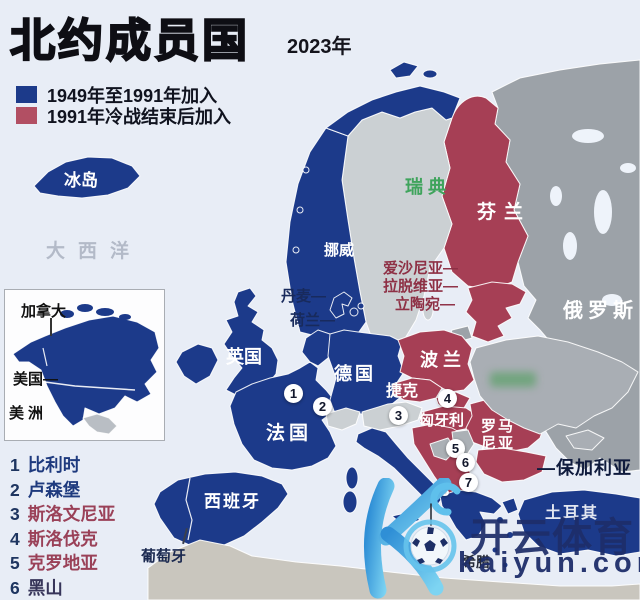  Describe the element at coordinates (139, 116) in the screenshot. I see `legend-label-late: 1991年冷战结束后加入` at that location.